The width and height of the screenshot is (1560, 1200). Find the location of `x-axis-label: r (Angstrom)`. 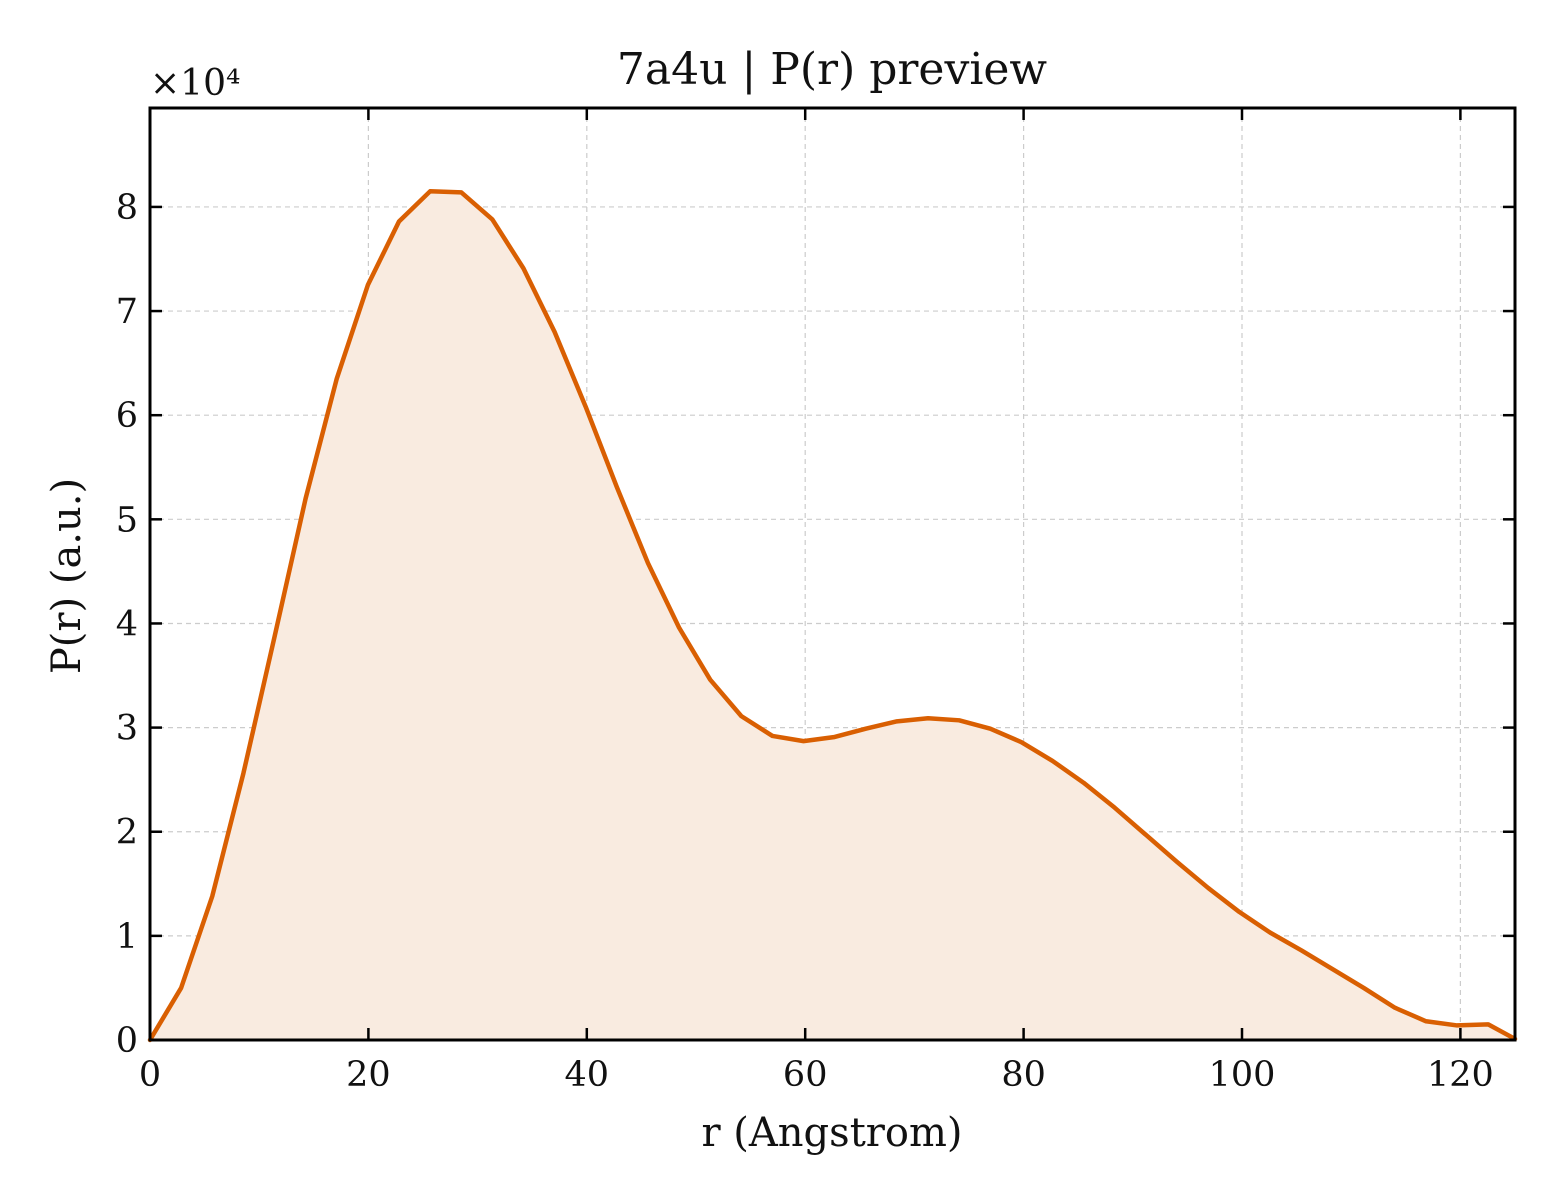

x-axis-label: r (Angstrom) is located at coordinates (831, 1133).